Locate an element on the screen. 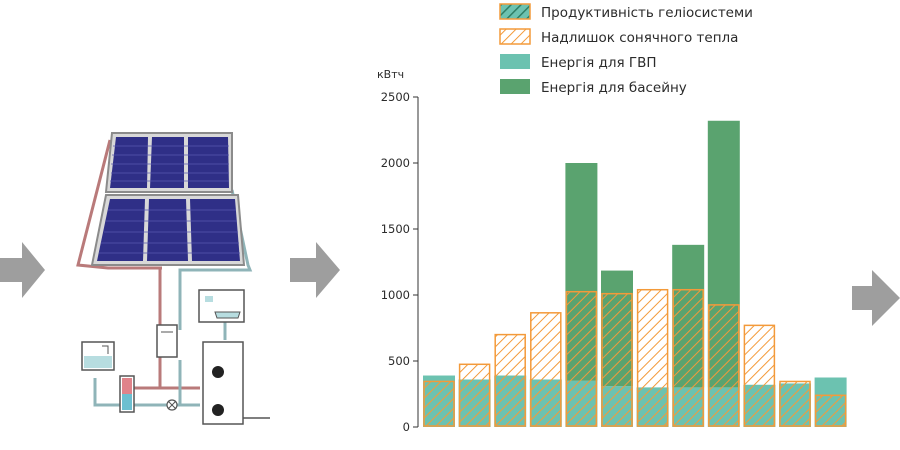 The width and height of the screenshot is (900, 450). legend-label-performance: Продуктивність геліосистеми is located at coordinates (647, 13).